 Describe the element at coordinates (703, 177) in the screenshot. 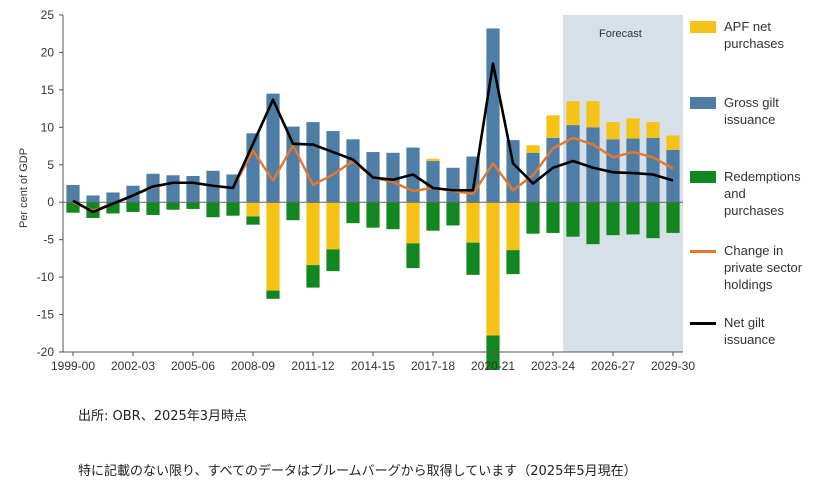

I see `legend-swatch-redemptions` at that location.